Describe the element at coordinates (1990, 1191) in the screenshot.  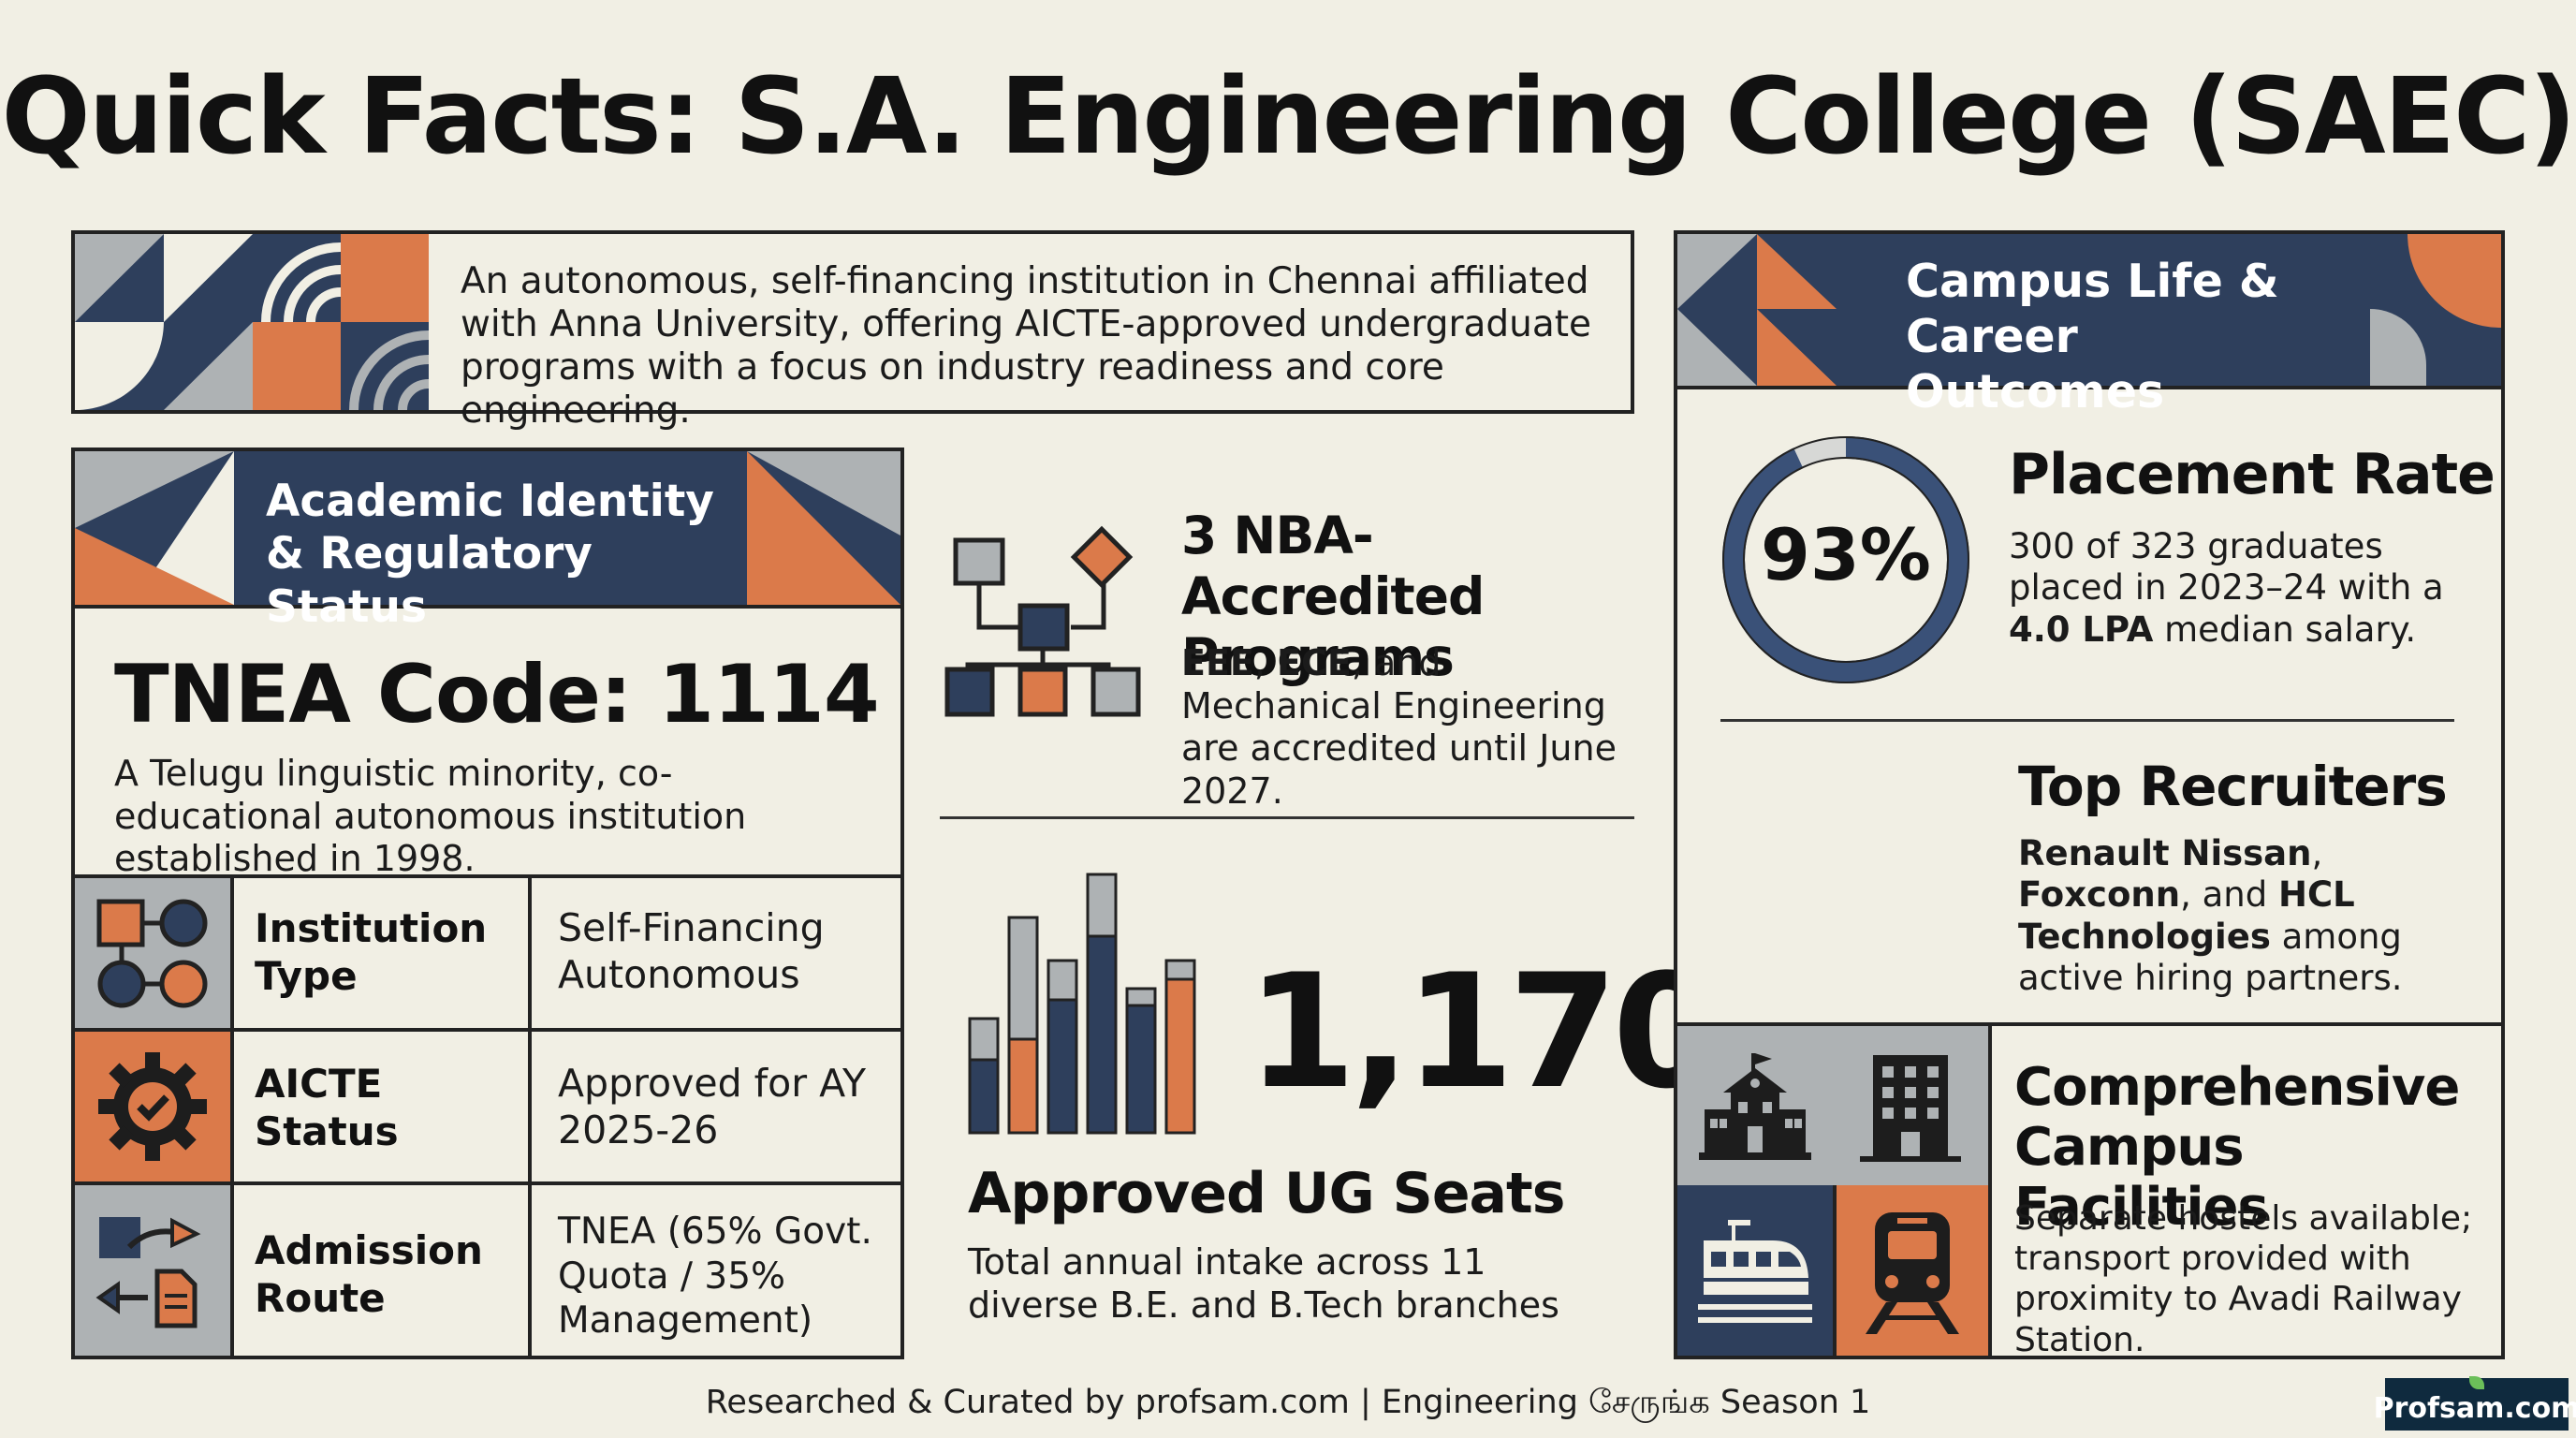
I see `facilities-icon-divider` at that location.